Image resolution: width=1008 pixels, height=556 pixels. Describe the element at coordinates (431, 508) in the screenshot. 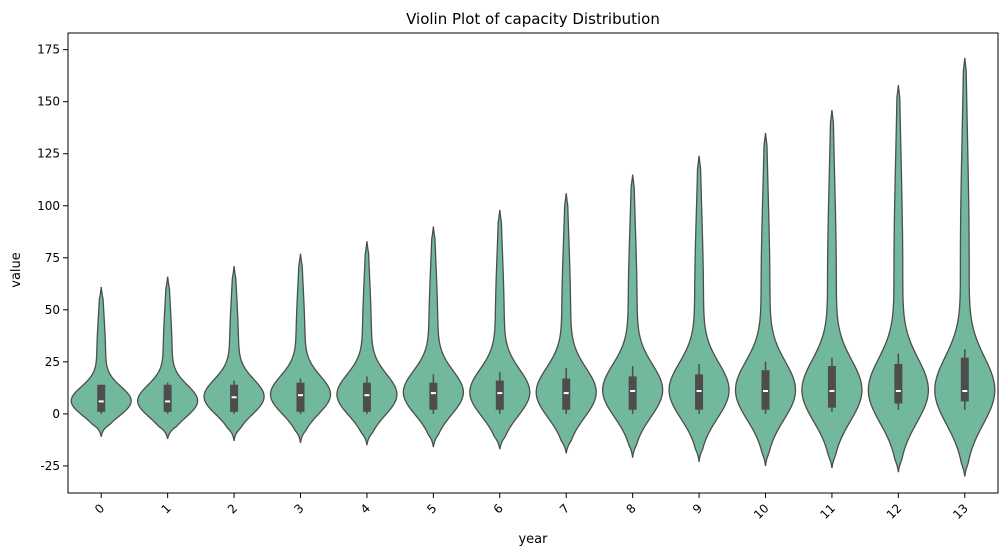

I see `x-tick-label: 5` at that location.